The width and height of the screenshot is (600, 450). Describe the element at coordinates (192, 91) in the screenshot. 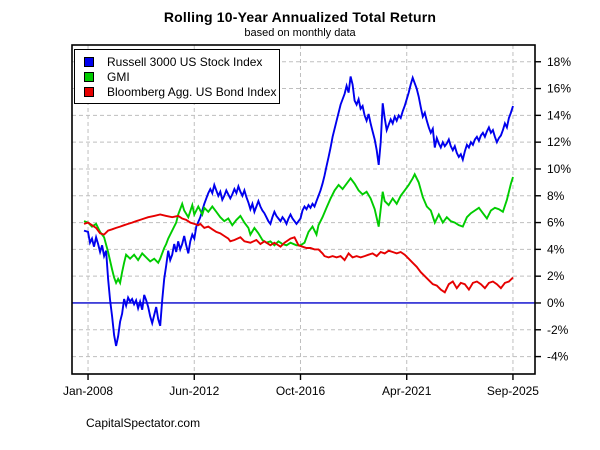

I see `legend-label: Bloomberg Agg. US Bond Index` at that location.